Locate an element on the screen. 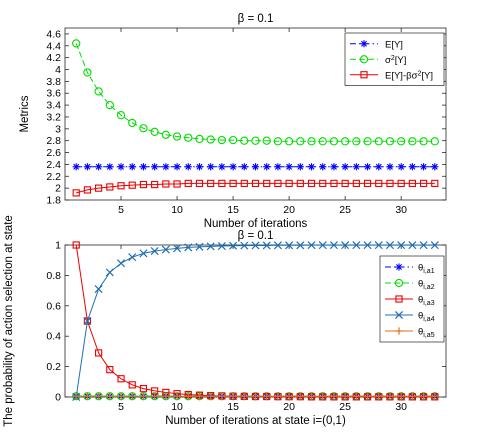 The height and width of the screenshot is (445, 498). x-tick-label: 10 is located at coordinates (177, 407).